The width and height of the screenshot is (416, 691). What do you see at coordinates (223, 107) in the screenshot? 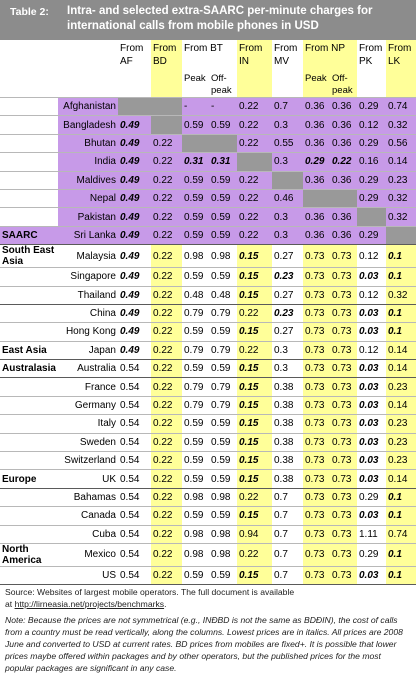
I see `cell-bt-o: -` at bounding box center [223, 107].